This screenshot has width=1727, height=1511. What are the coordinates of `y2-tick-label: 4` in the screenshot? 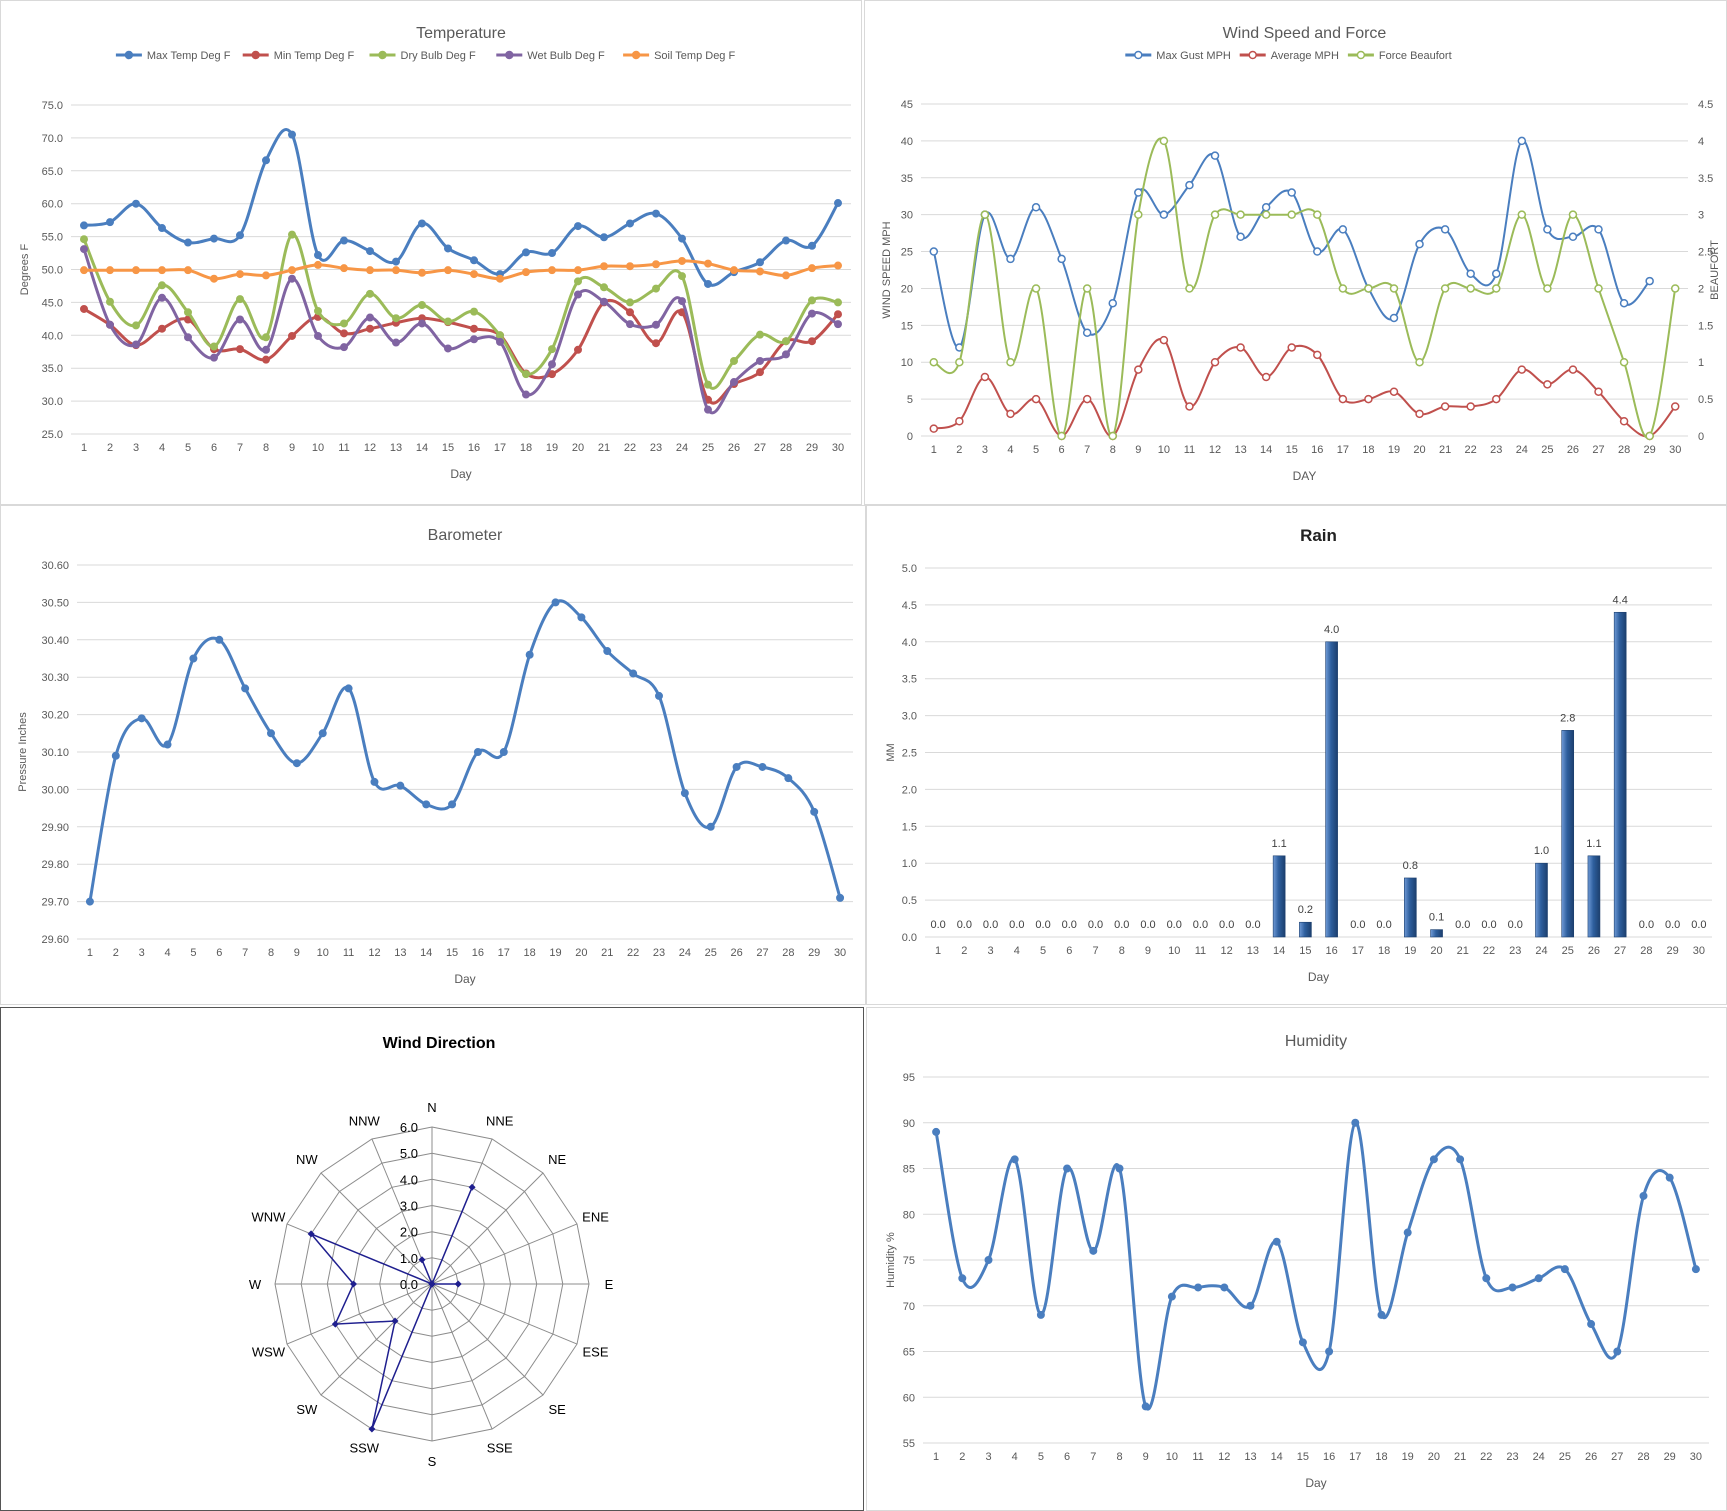 It's located at (1701, 142).